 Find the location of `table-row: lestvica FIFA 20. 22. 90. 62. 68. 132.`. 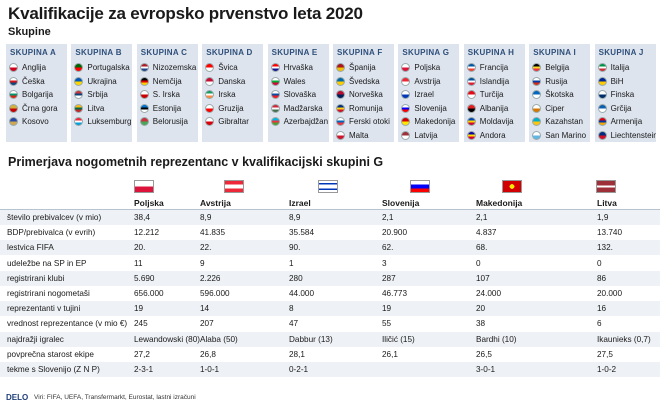

table-row: lestvica FIFA 20. 22. 90. 62. 68. 132. is located at coordinates (330, 248).